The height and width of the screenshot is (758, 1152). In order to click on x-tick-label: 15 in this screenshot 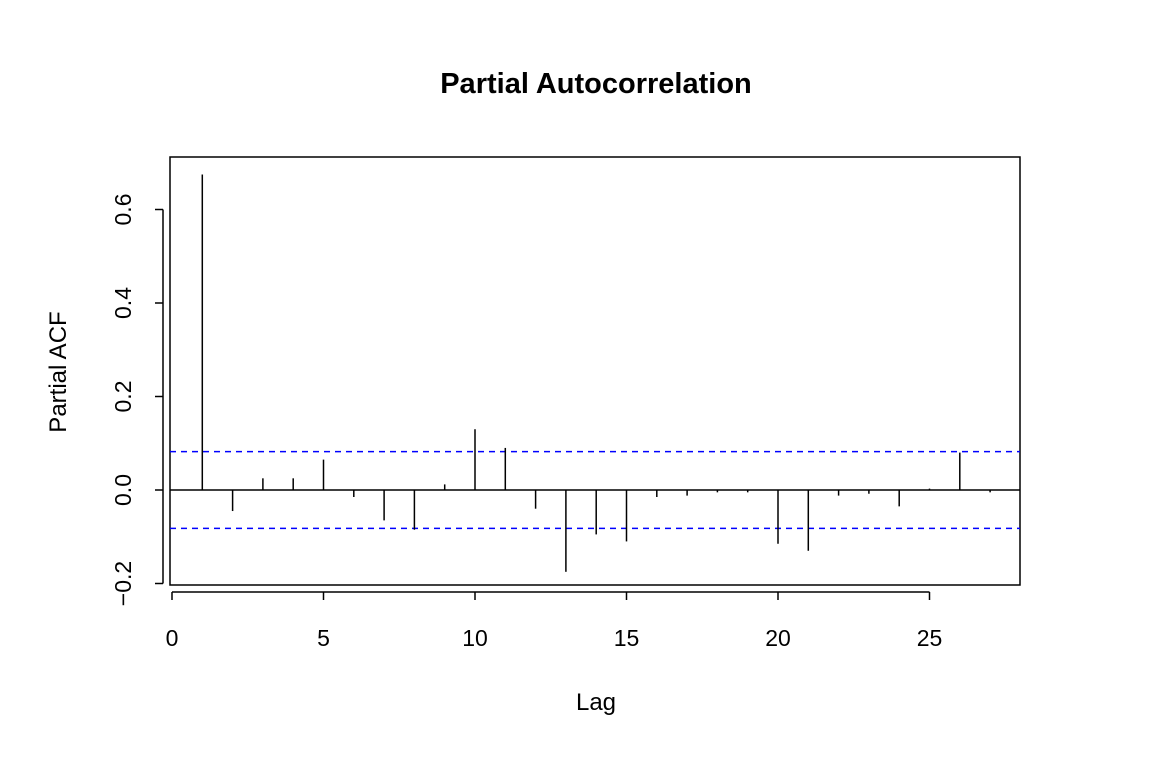, I will do `click(627, 638)`.